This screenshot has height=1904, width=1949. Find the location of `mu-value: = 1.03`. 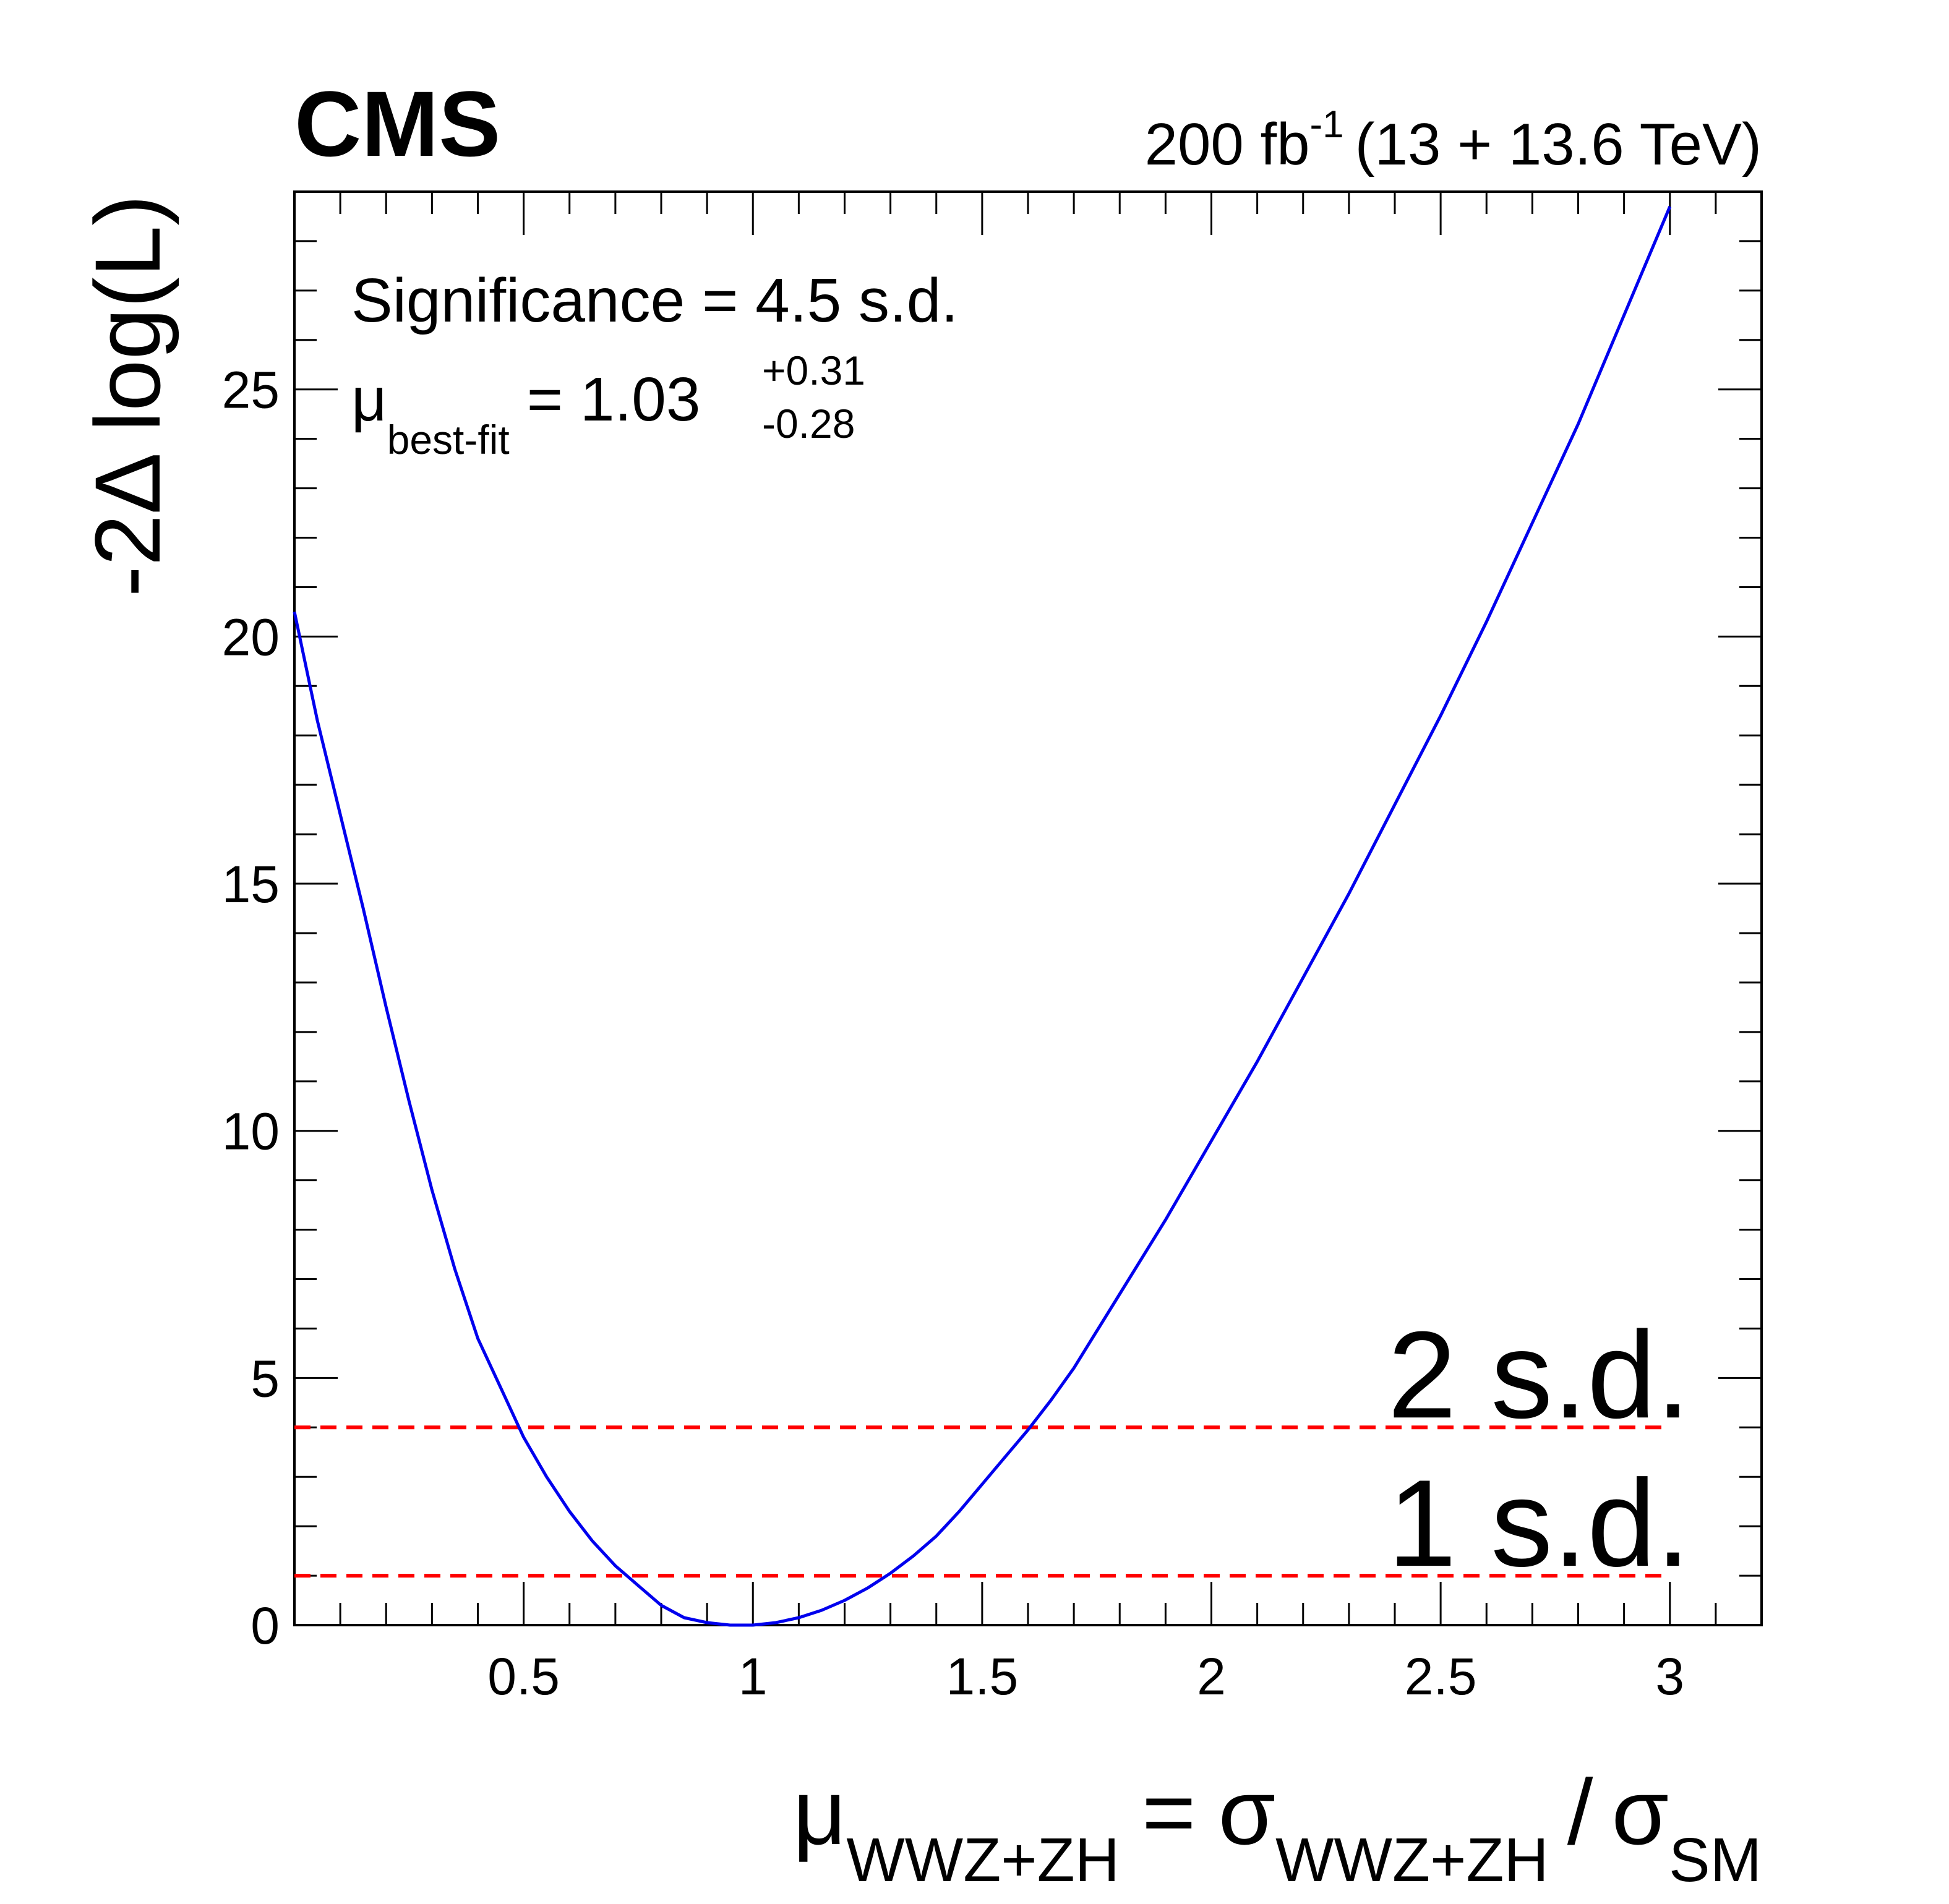

mu-value: = 1.03 is located at coordinates (614, 399).